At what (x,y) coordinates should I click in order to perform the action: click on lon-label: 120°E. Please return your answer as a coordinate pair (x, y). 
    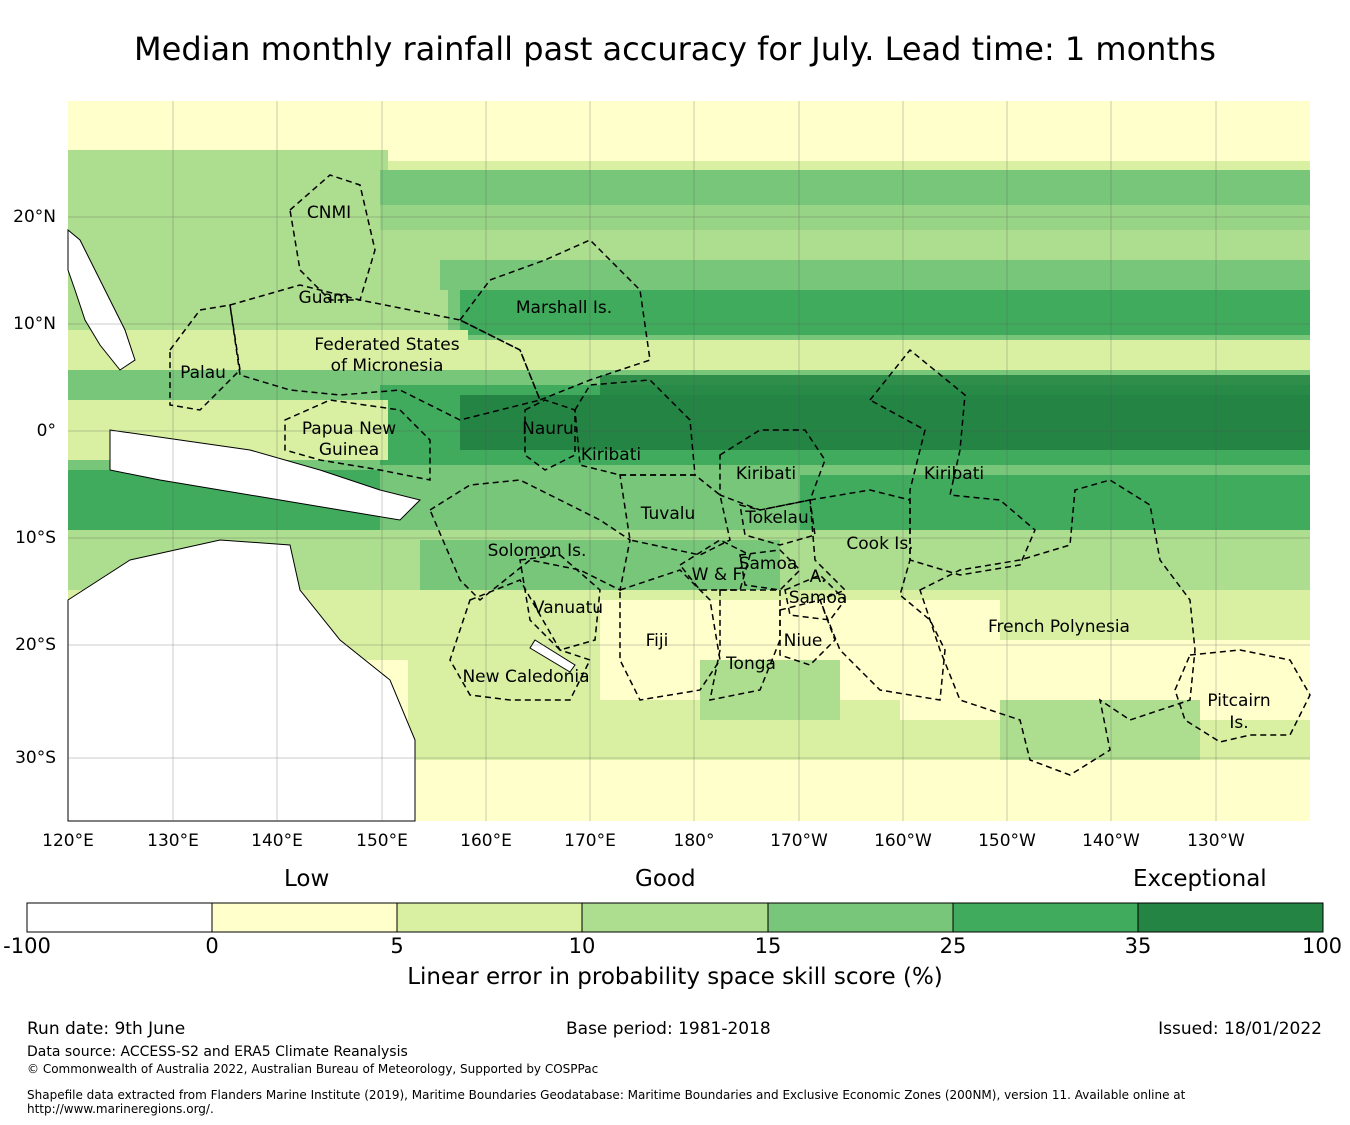
    Looking at the image, I should click on (68, 841).